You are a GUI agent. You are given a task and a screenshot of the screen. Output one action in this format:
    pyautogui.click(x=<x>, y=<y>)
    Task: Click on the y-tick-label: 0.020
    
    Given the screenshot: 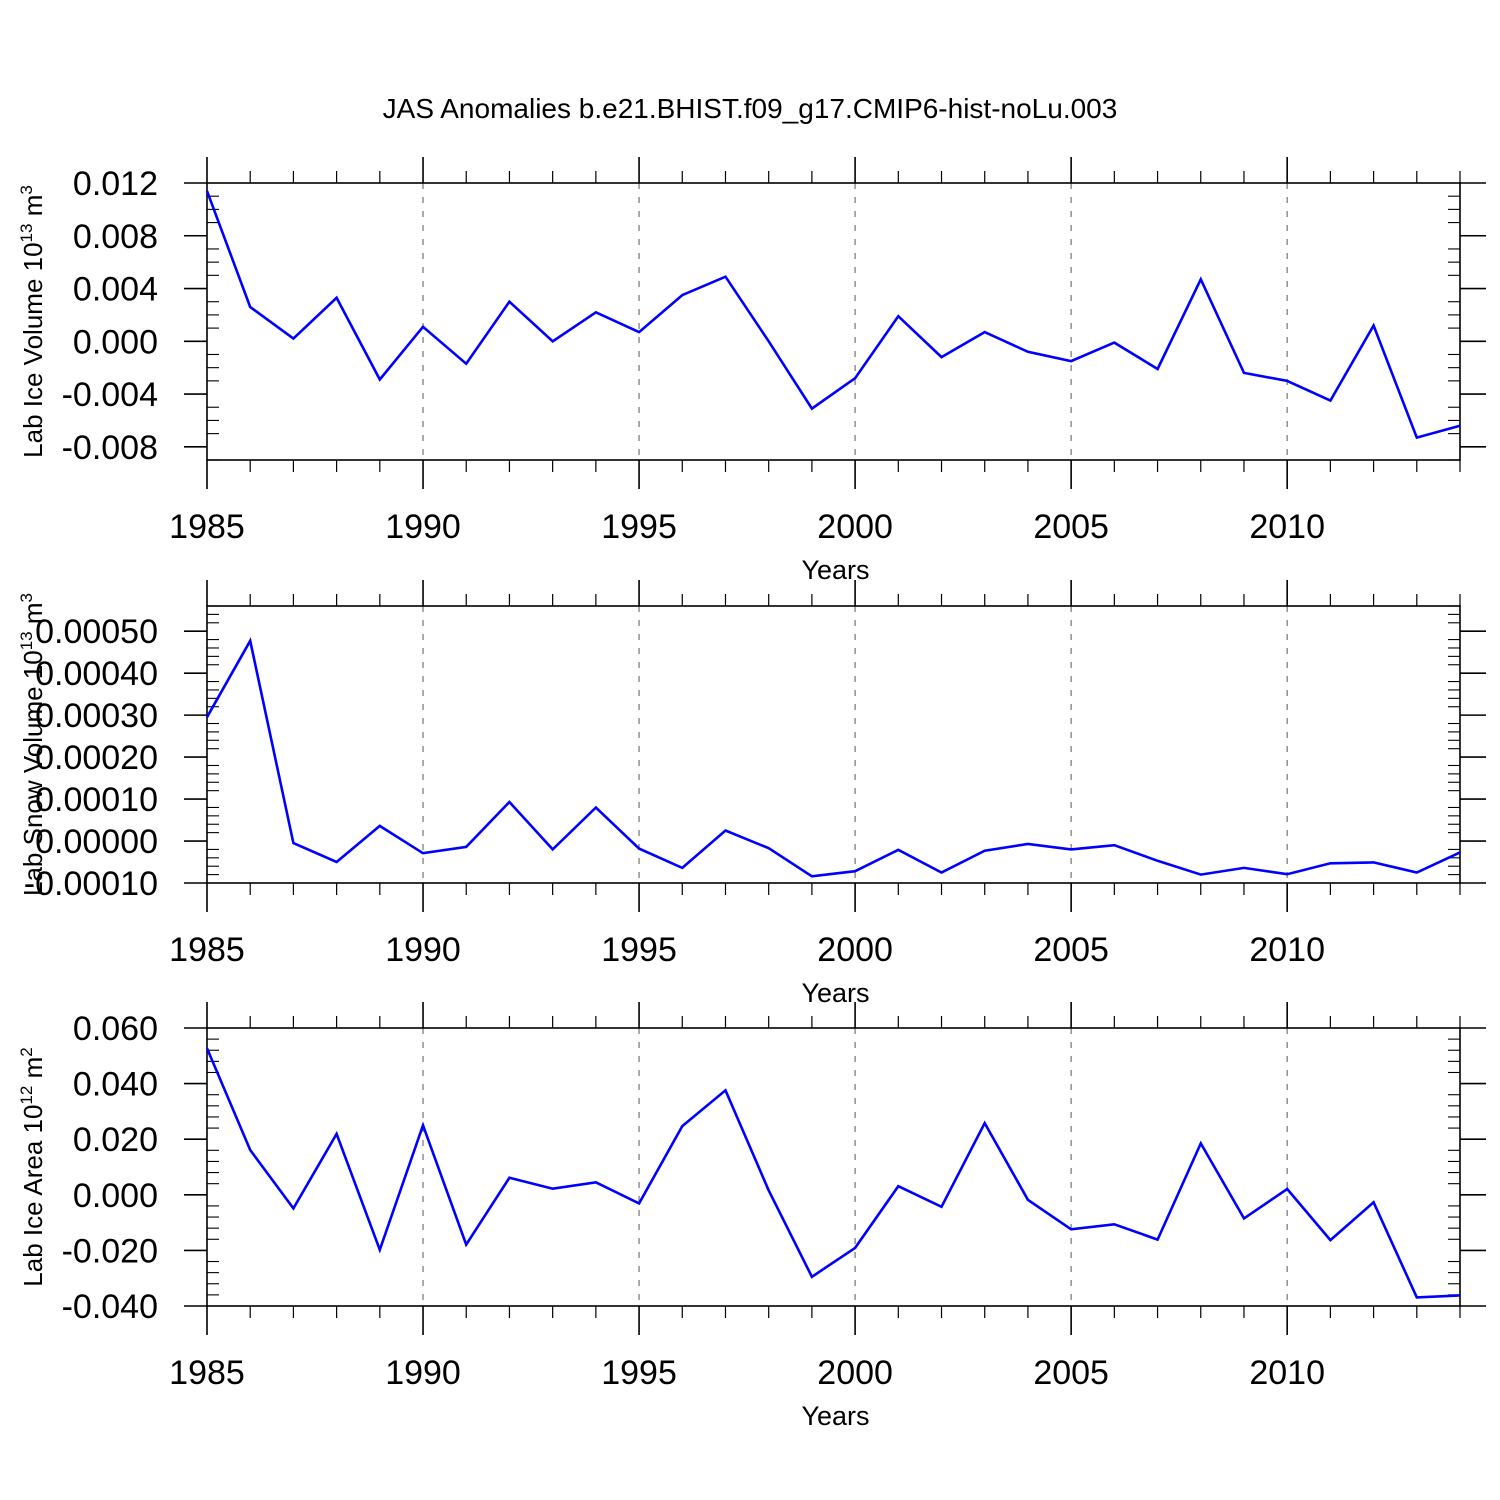 What is the action you would take?
    pyautogui.click(x=115, y=1140)
    